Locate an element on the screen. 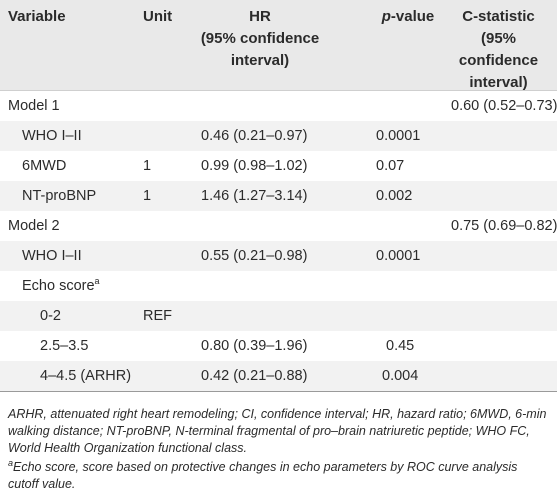  cell-variable: NT-proBNP is located at coordinates (59, 196).